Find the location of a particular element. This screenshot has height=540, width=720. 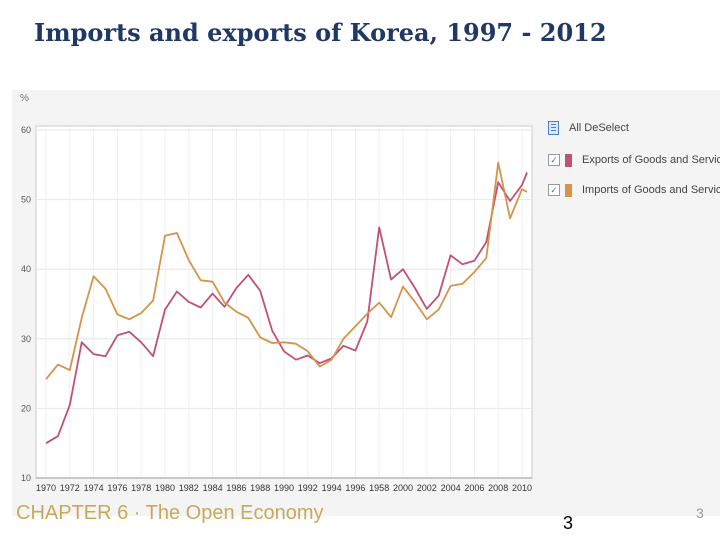

x-tick-label: 2006 is located at coordinates (474, 488).